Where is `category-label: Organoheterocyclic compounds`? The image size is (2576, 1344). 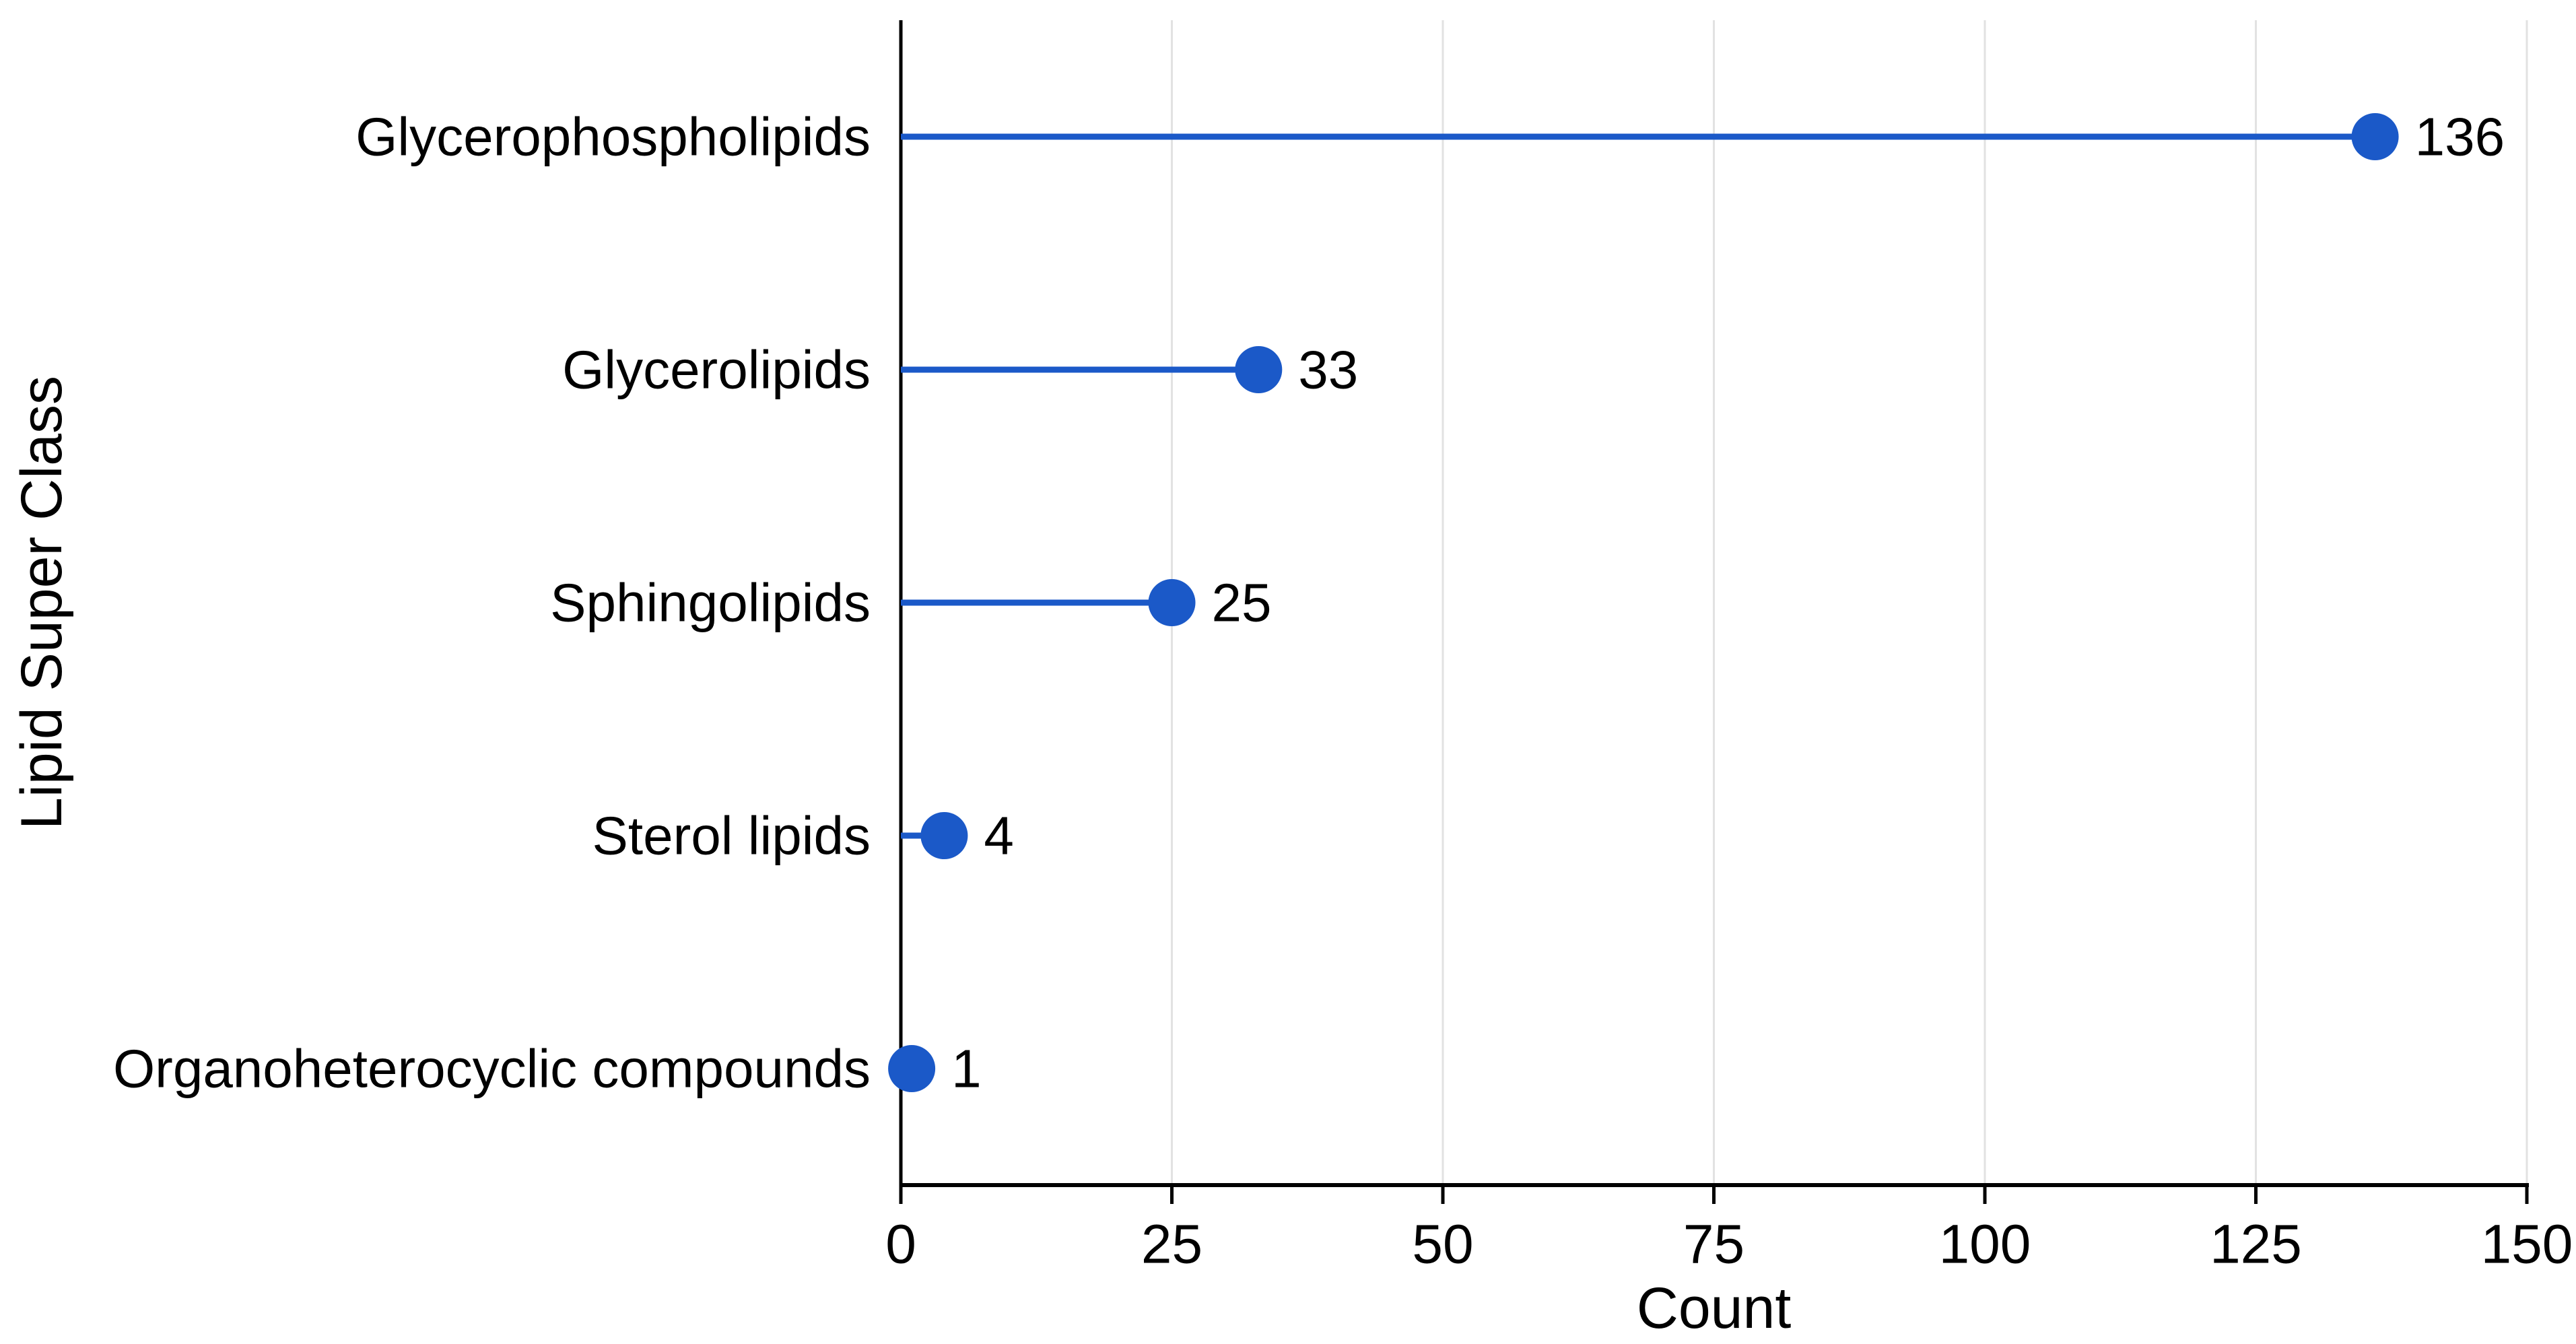
category-label: Organoheterocyclic compounds is located at coordinates (492, 1069).